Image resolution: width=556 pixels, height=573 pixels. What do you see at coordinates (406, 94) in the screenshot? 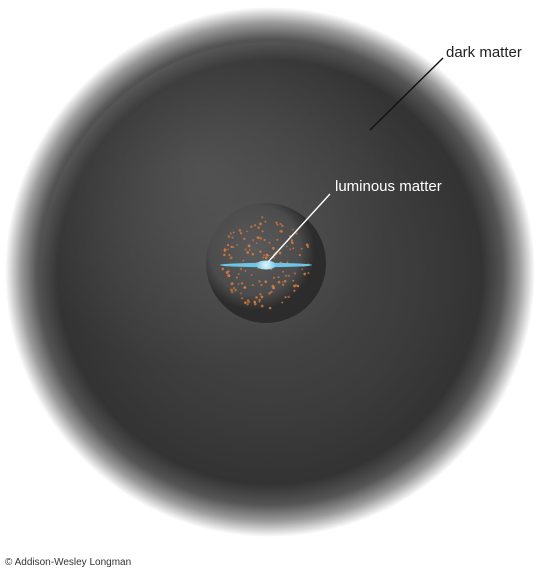
I see `dark-matter-leader-line` at bounding box center [406, 94].